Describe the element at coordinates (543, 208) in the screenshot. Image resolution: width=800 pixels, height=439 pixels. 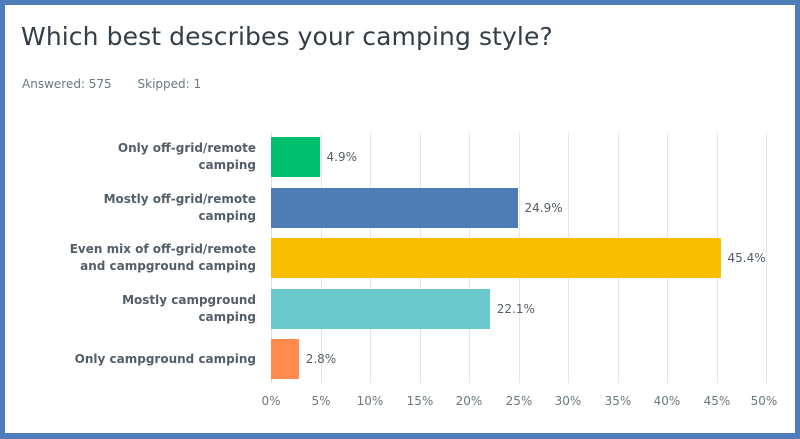
I see `bar-value-label: 24.9%` at that location.